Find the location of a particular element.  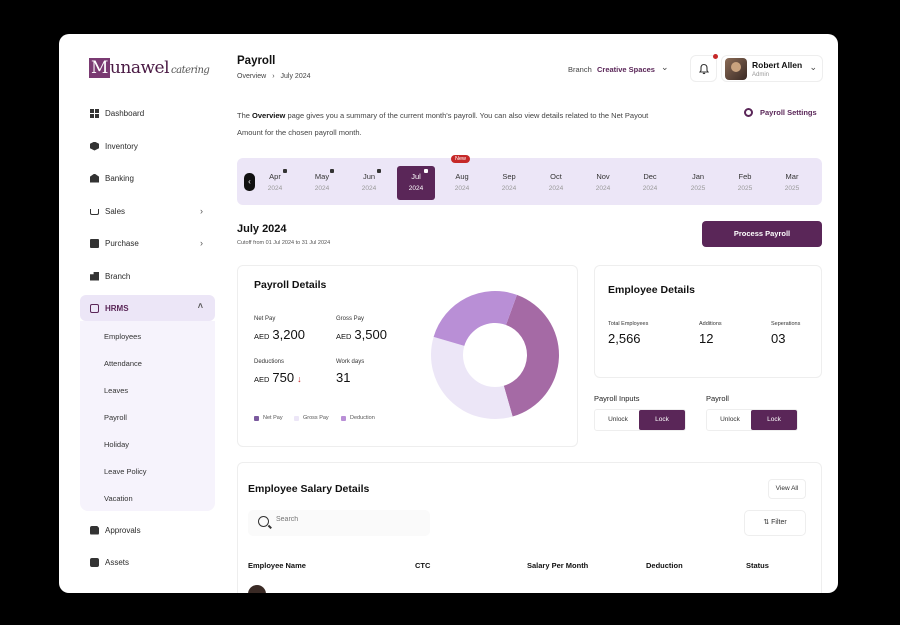

net-pay-value: AED 3,200 is located at coordinates (279, 334).